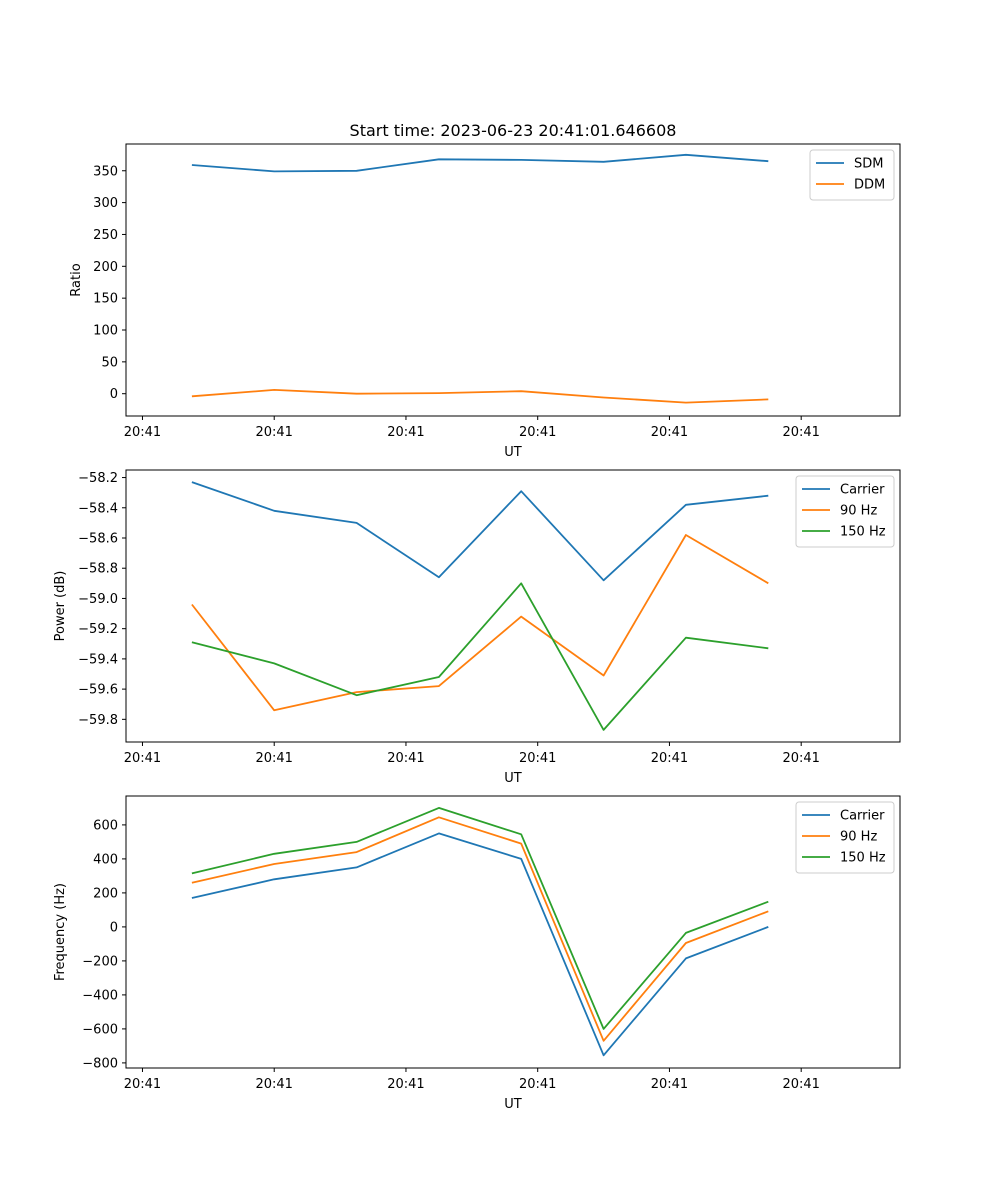  What do you see at coordinates (98, 599) in the screenshot?
I see `y-tick-label: −59.0` at bounding box center [98, 599].